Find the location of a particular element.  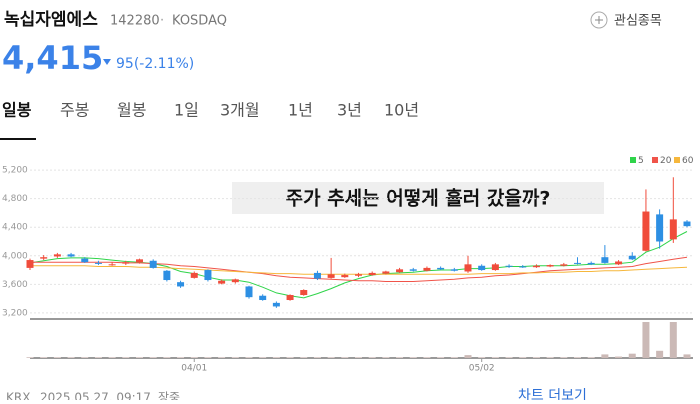

more-link: 차트 더보기 is located at coordinates (552, 396).